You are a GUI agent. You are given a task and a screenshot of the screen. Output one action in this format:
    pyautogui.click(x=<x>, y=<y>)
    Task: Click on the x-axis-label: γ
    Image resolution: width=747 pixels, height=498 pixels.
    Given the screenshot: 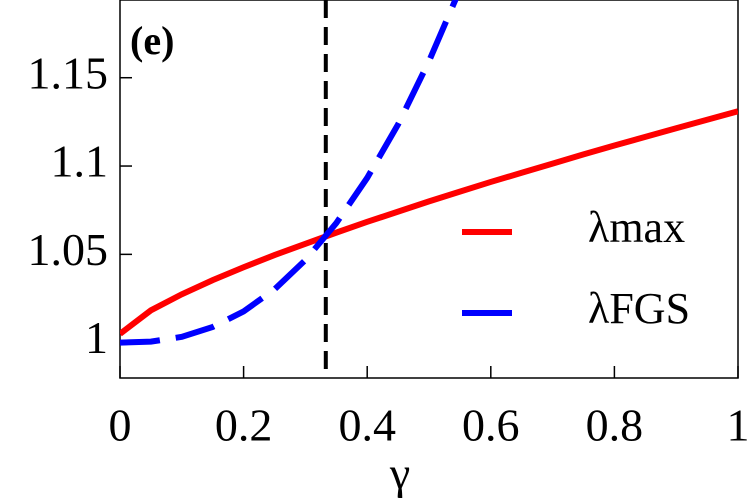 What is the action you would take?
    pyautogui.click(x=399, y=473)
    